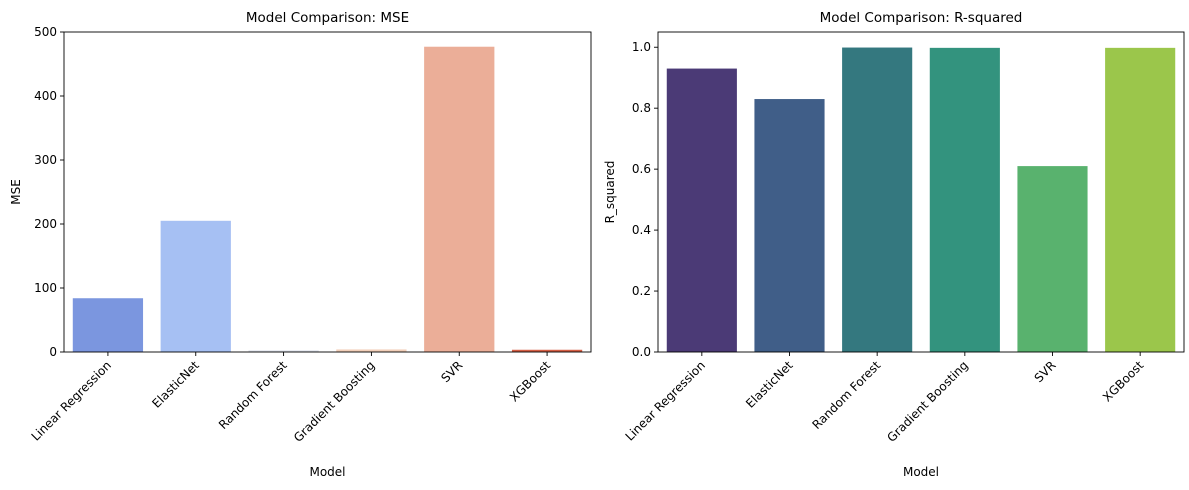  I want to click on y-tick-label: 200, so click(45, 224).